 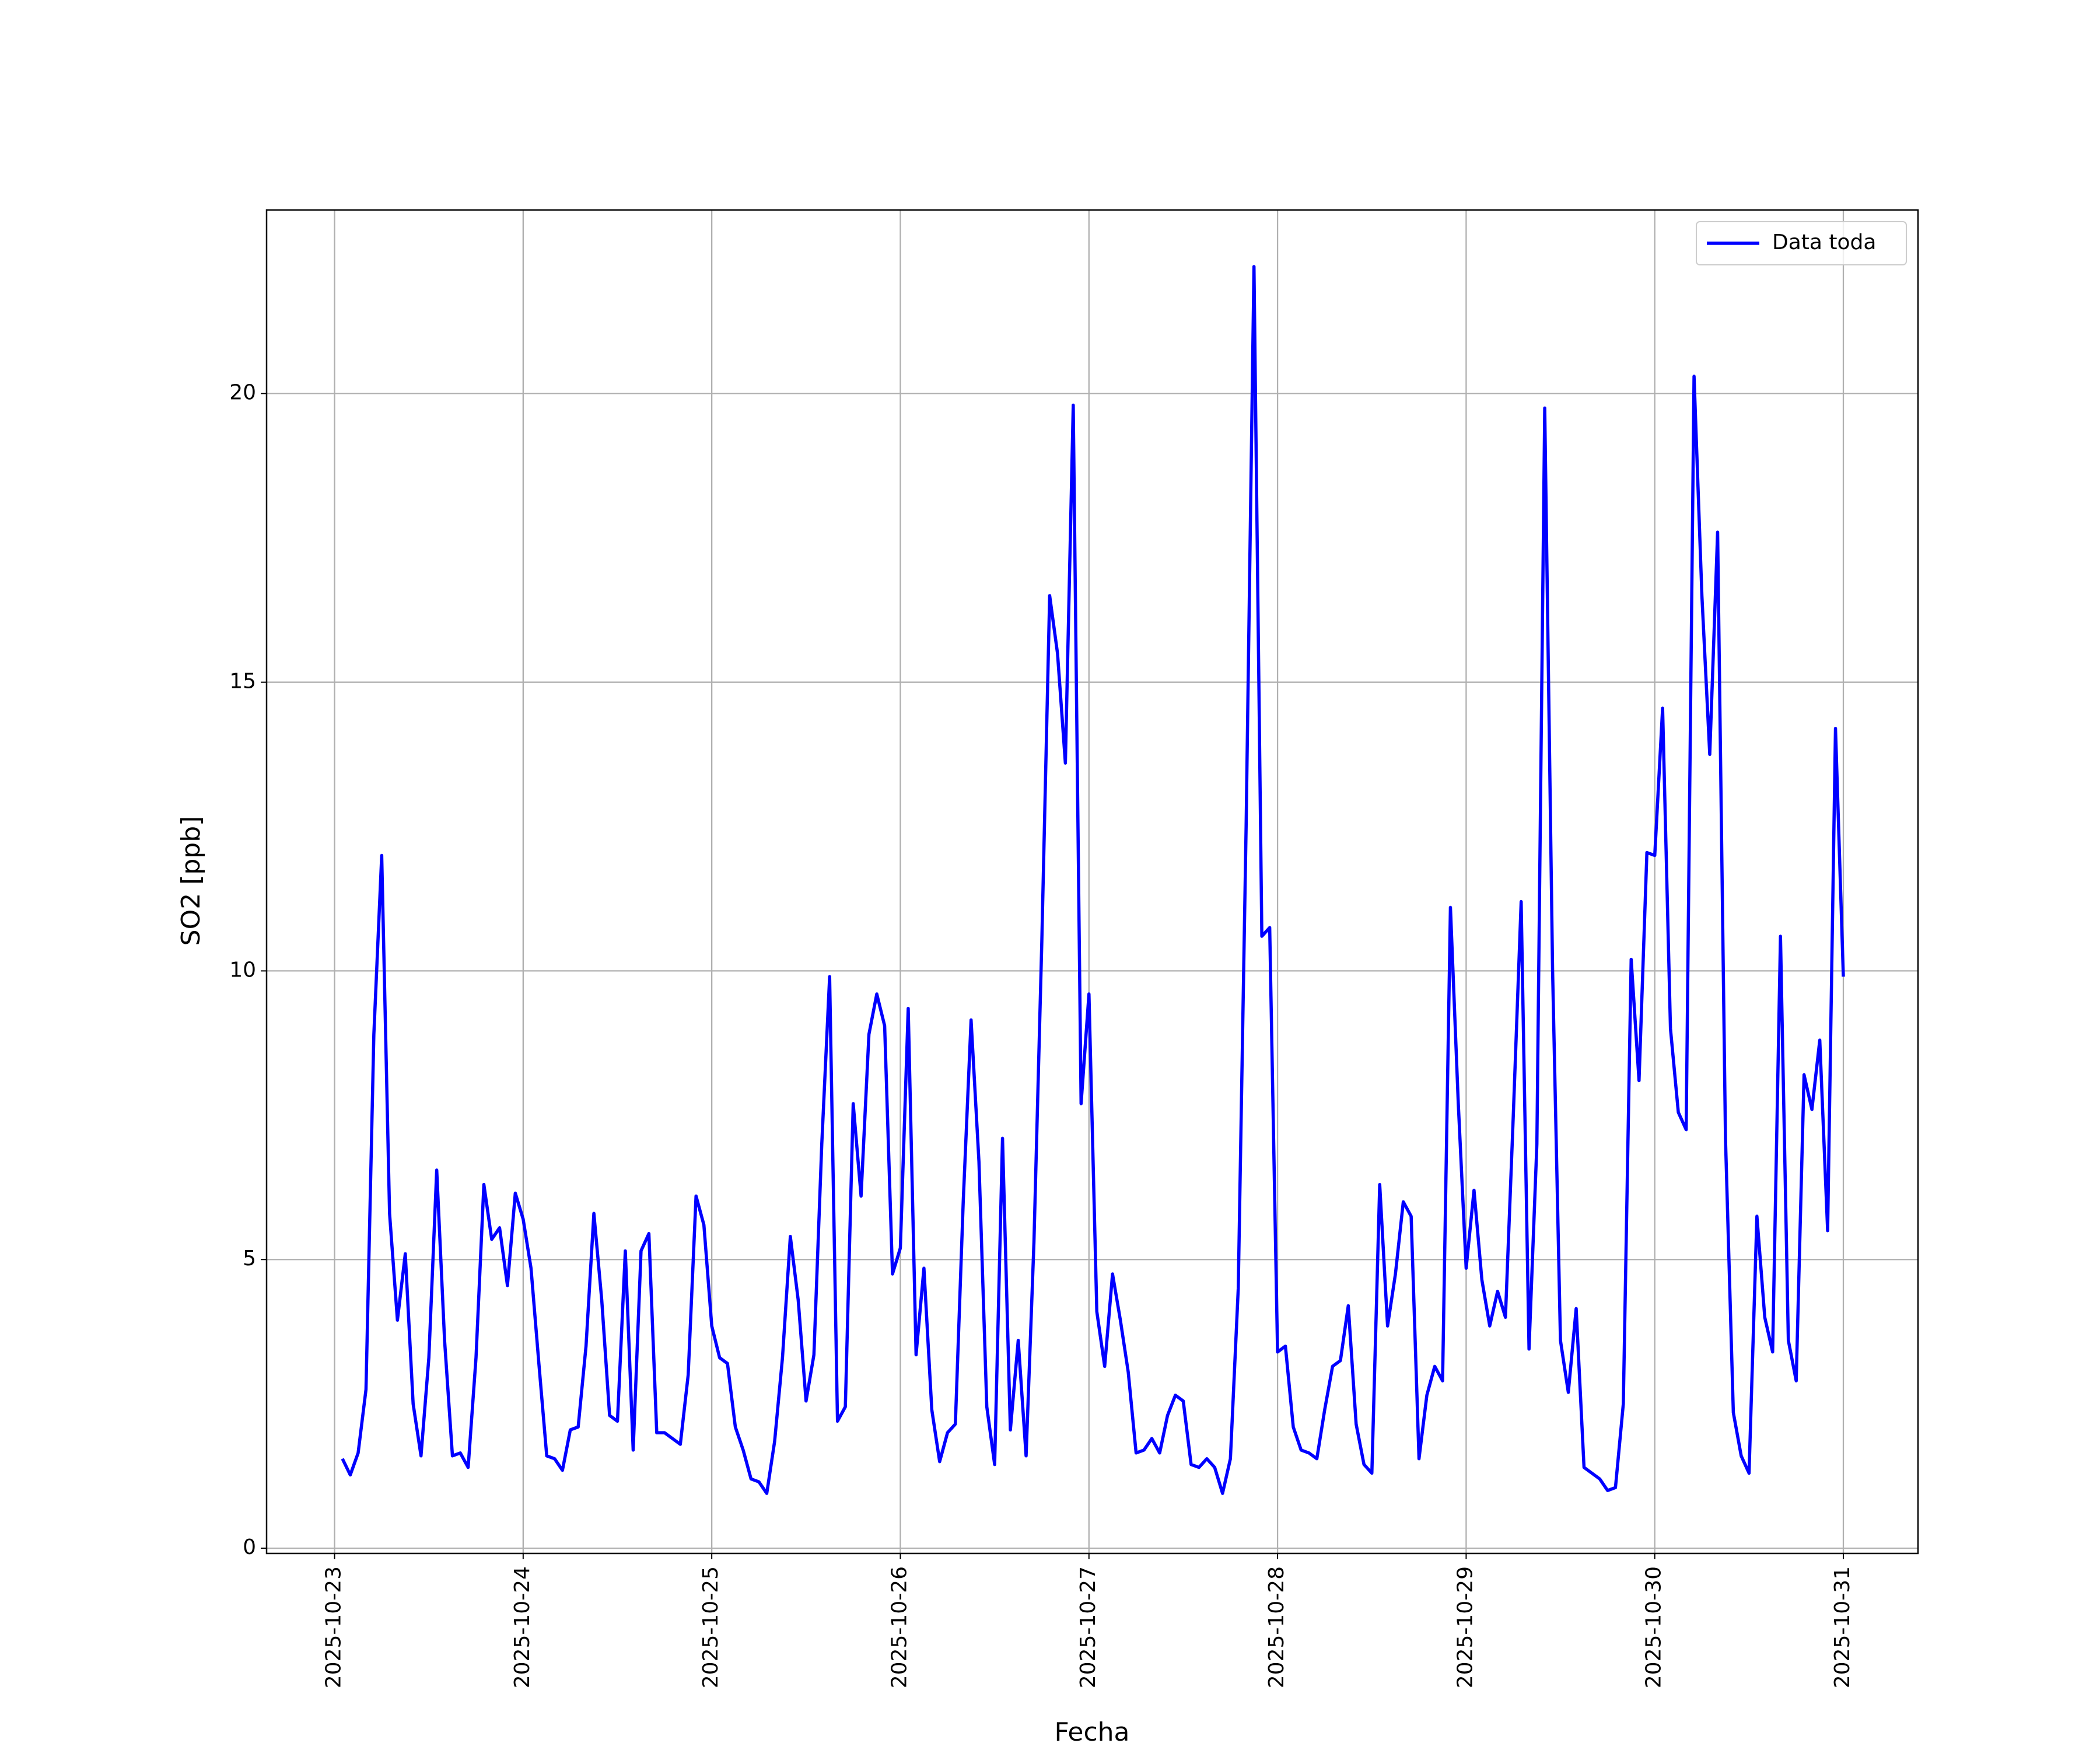 I want to click on x-tick-label: 2025-10-23, so click(x=334, y=1627).